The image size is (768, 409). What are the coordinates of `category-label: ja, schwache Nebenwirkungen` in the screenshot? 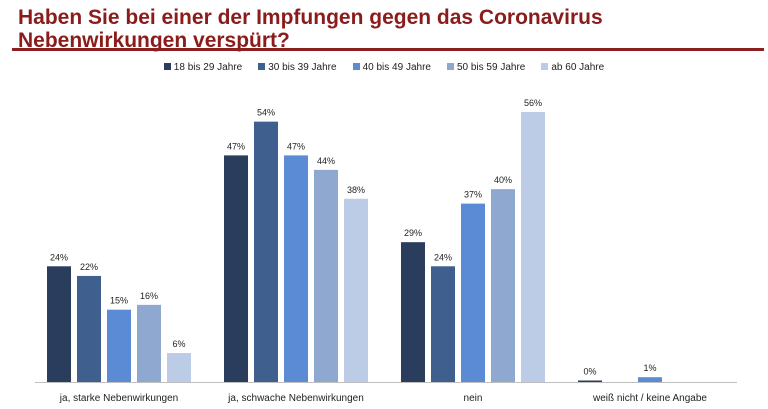 It's located at (295, 398).